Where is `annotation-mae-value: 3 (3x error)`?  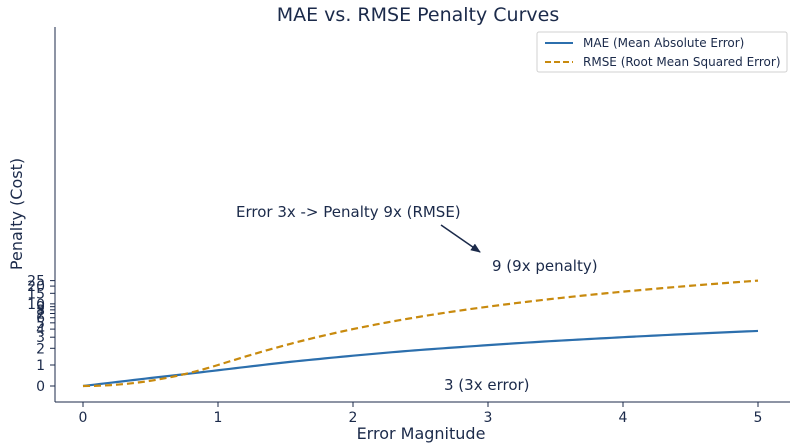 annotation-mae-value: 3 (3x error) is located at coordinates (487, 385).